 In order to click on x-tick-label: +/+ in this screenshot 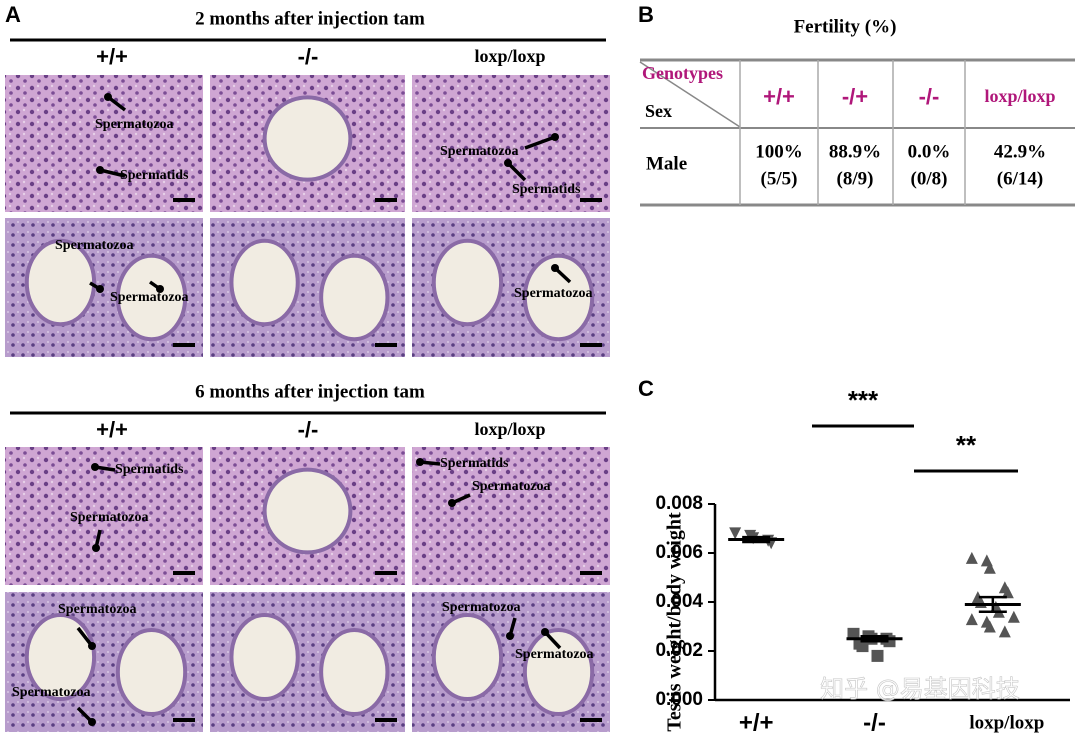, I will do `click(756, 722)`.